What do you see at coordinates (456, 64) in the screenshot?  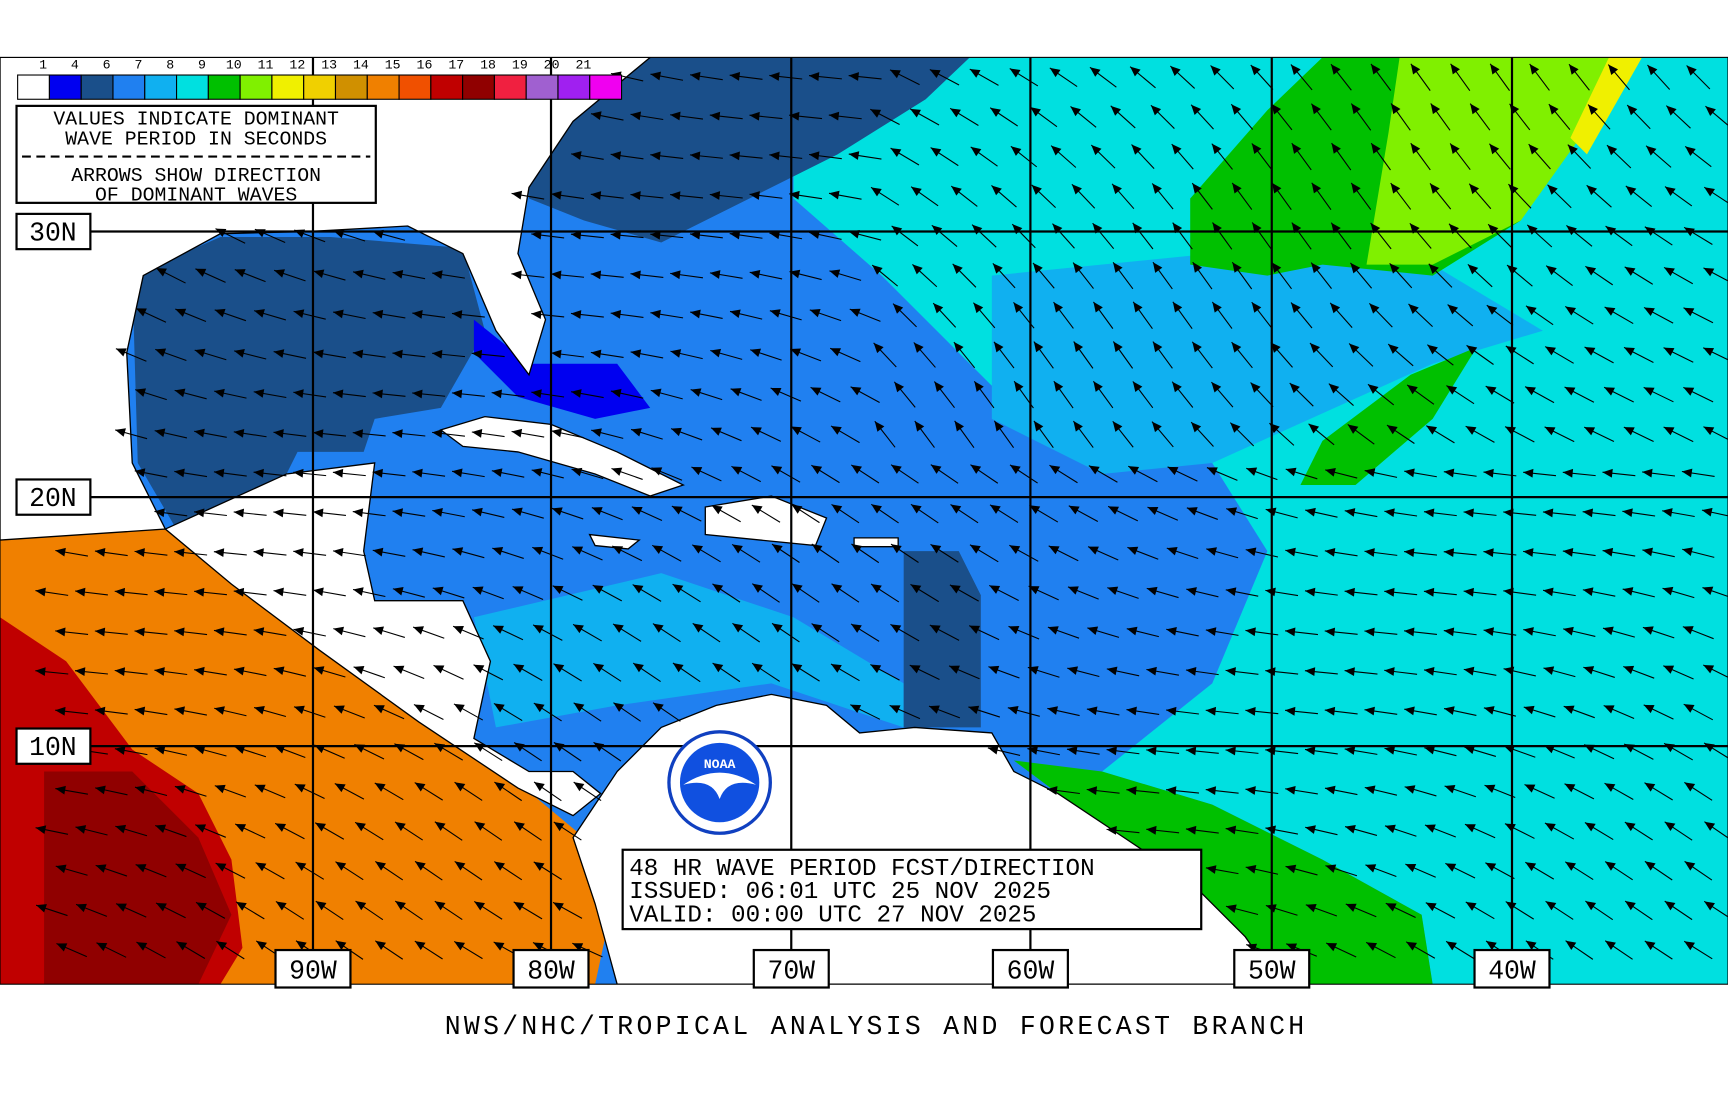 I see `legend-label: 17` at bounding box center [456, 64].